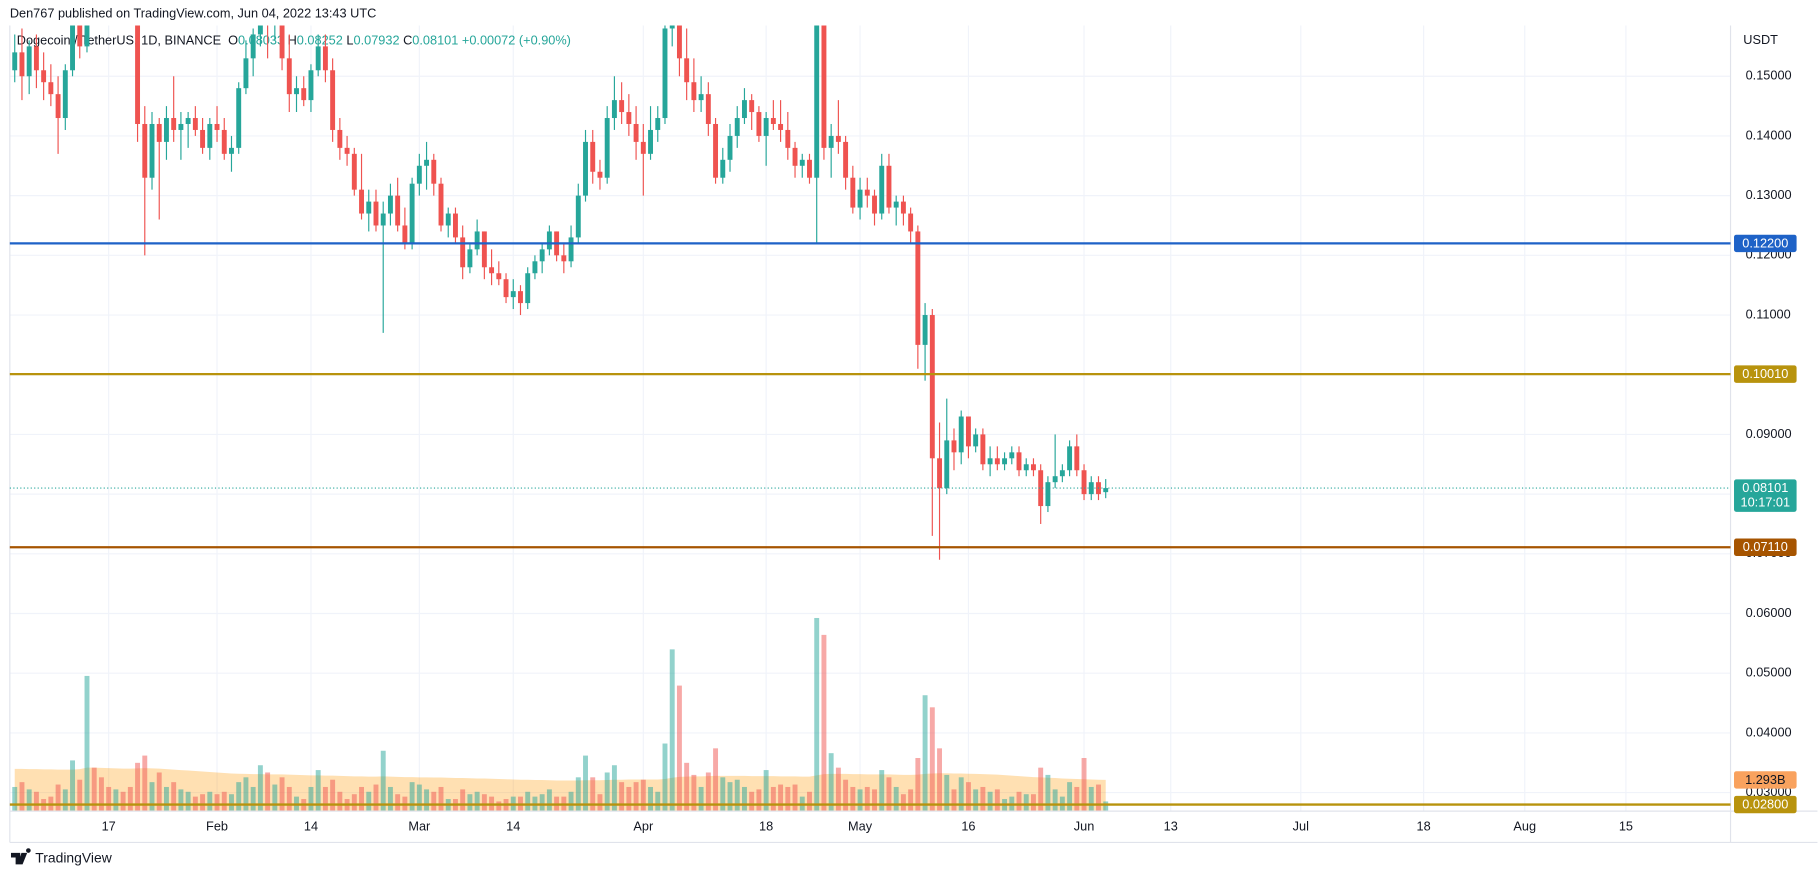  What do you see at coordinates (109, 826) in the screenshot?
I see `x-tick-label: 17` at bounding box center [109, 826].